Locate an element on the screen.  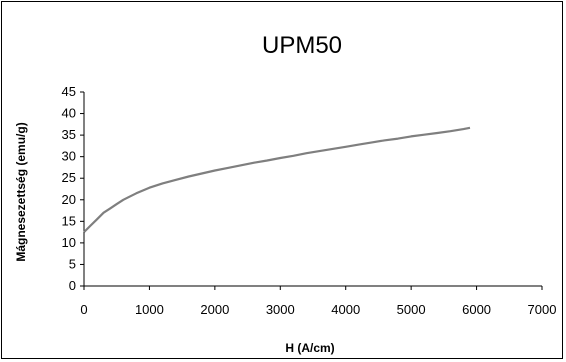
x-tick-label: 6000 is located at coordinates (476, 309).